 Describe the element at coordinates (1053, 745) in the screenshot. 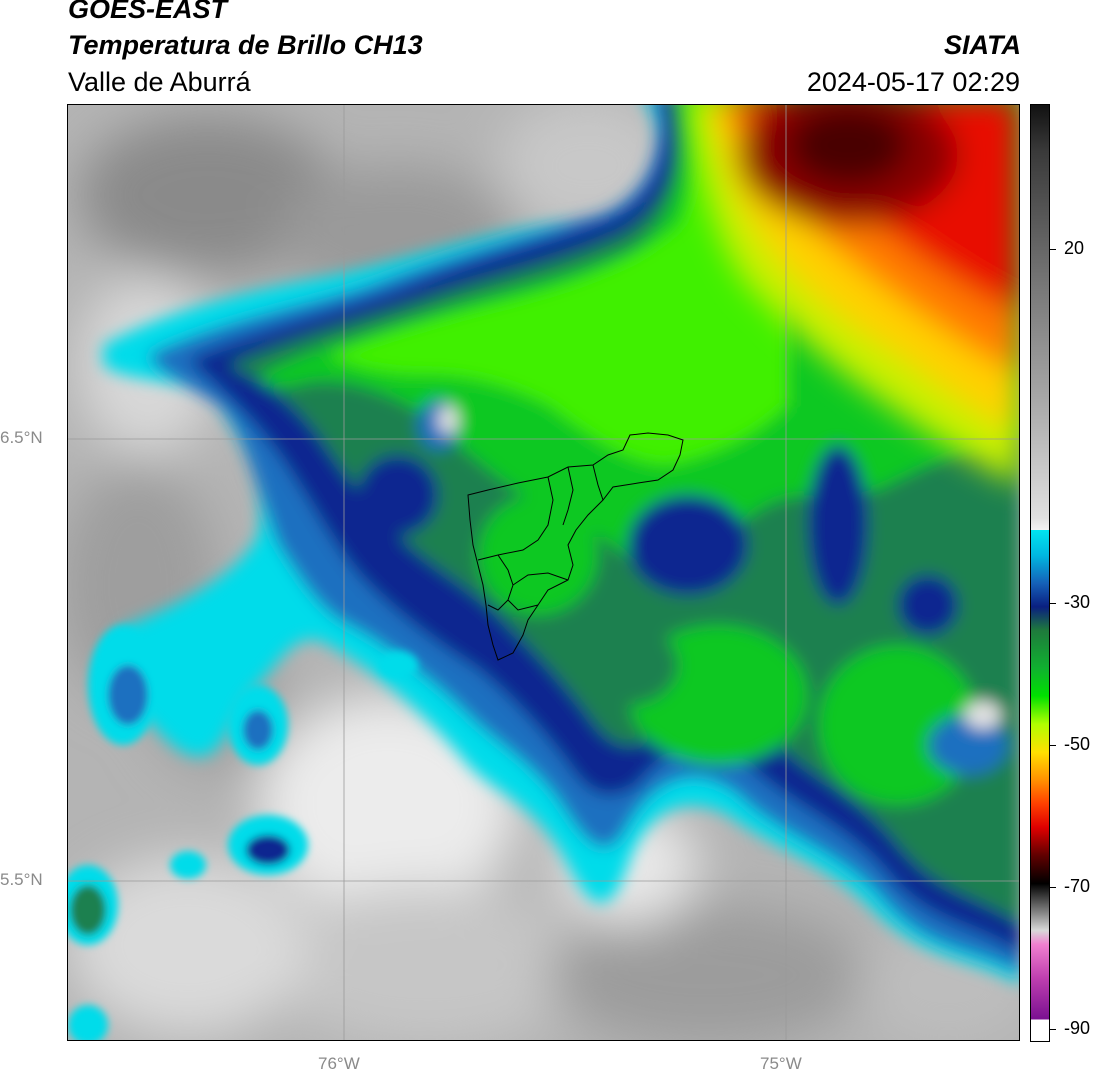

I see `colorbar-tick-neg50` at that location.